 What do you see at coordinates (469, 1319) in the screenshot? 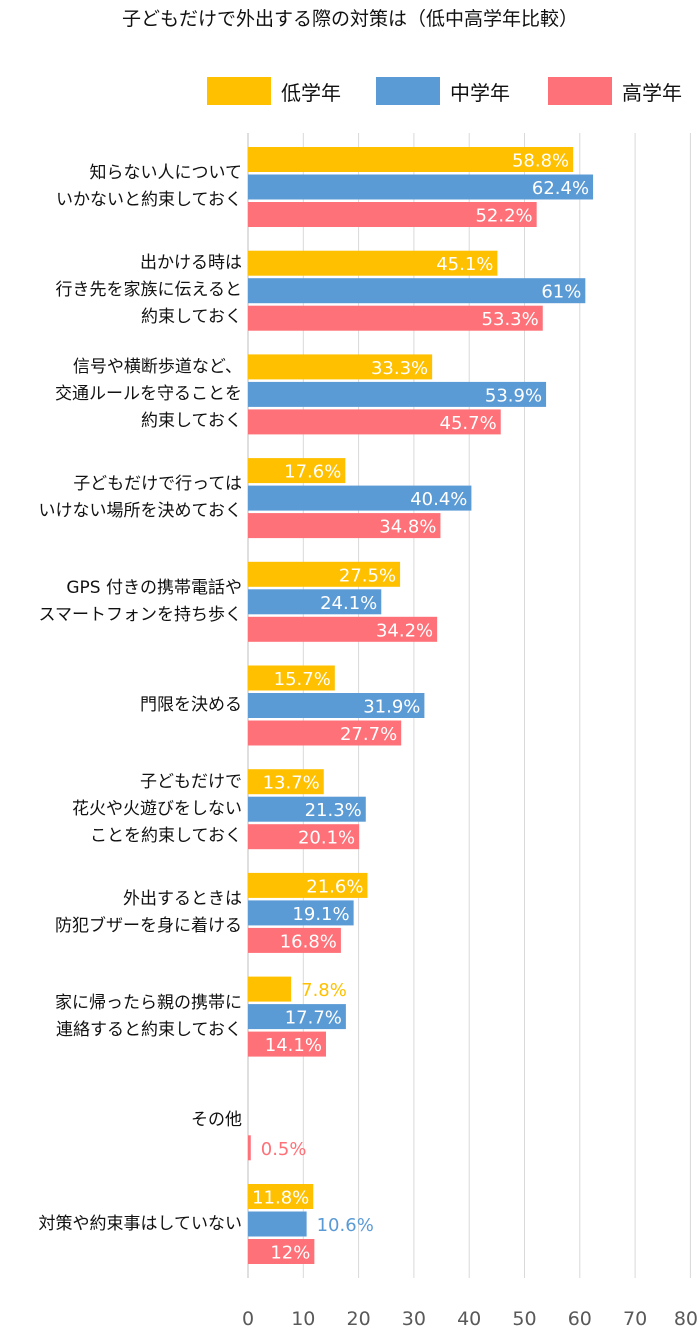
I see `x-tick-label: 40` at bounding box center [469, 1319].